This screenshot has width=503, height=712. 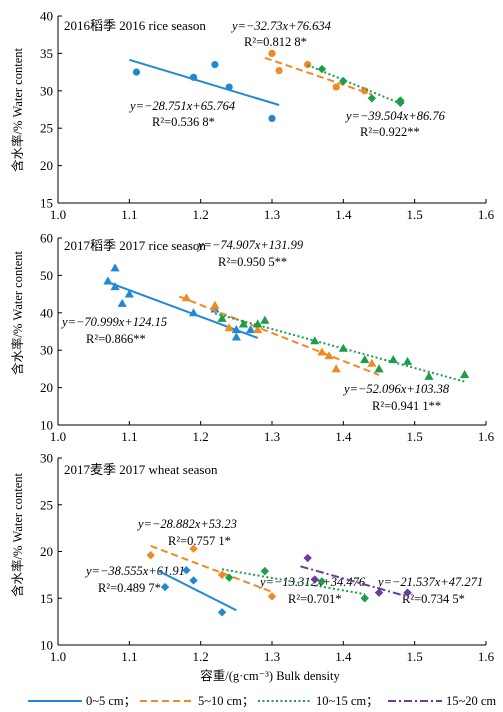 What do you see at coordinates (429, 582) in the screenshot?
I see `fit-equation-15-20cm: y=−21.537x+47.271` at bounding box center [429, 582].